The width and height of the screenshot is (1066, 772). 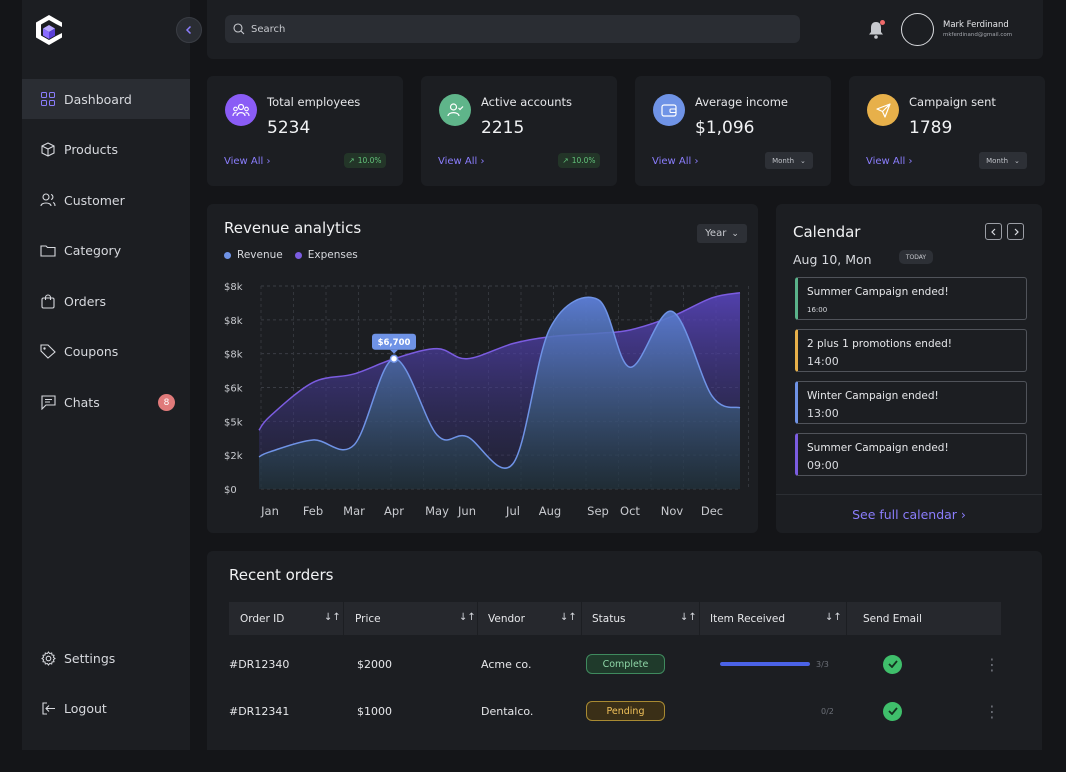 I want to click on search-box, so click(x=512, y=29).